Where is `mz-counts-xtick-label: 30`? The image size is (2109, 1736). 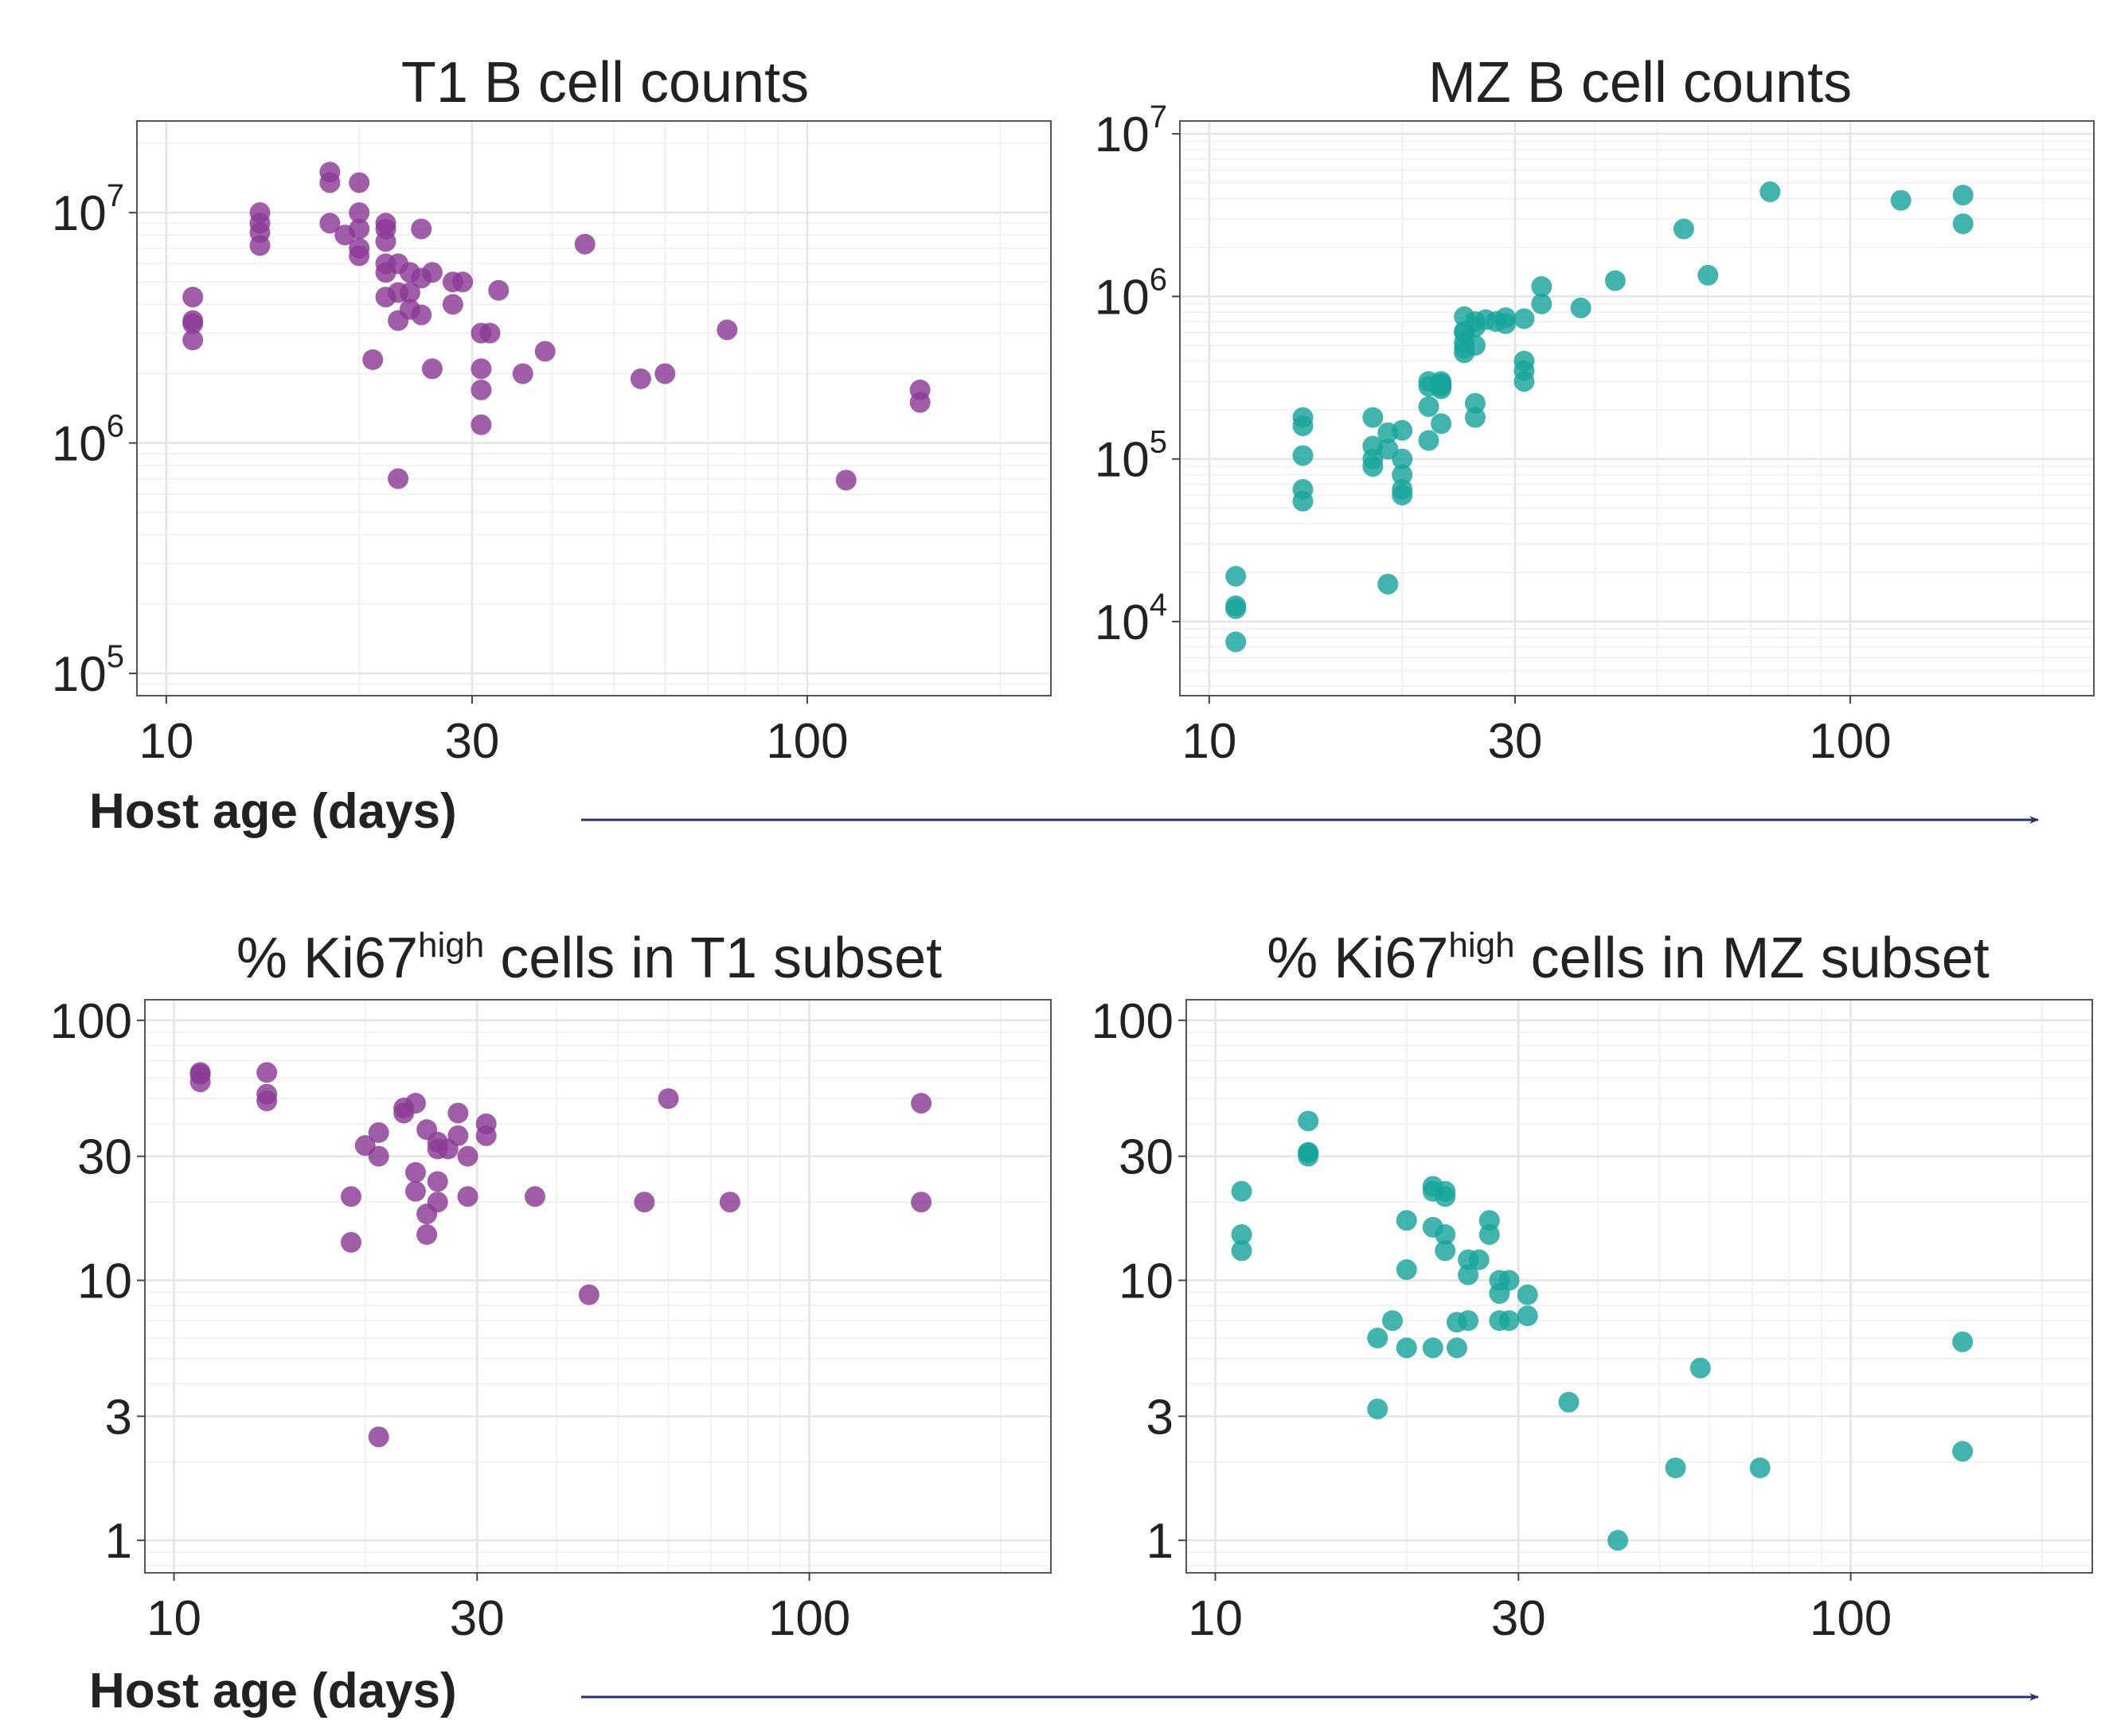 mz-counts-xtick-label: 30 is located at coordinates (1514, 741).